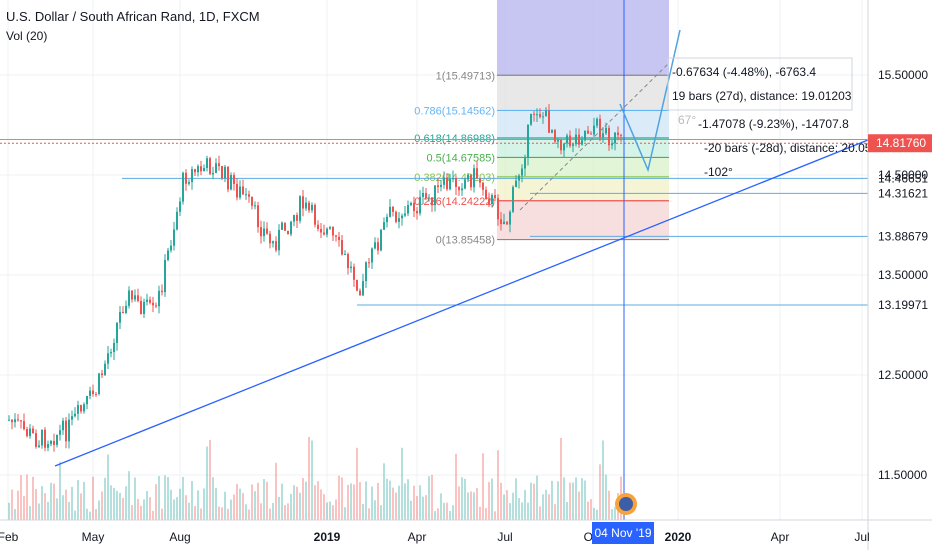 This screenshot has width=932, height=550. What do you see at coordinates (762, 96) in the screenshot?
I see `measure-annotation: 19 bars (27d), distance: 19.01203` at bounding box center [762, 96].